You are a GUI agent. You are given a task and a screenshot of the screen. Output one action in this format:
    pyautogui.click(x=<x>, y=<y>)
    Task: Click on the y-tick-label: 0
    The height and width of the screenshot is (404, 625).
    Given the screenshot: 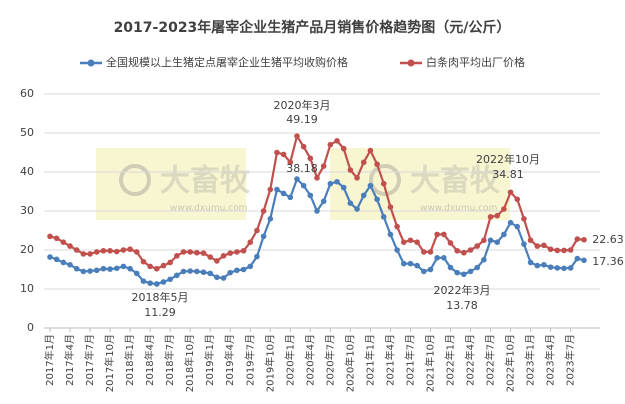 What is the action you would take?
    pyautogui.click(x=30, y=327)
    